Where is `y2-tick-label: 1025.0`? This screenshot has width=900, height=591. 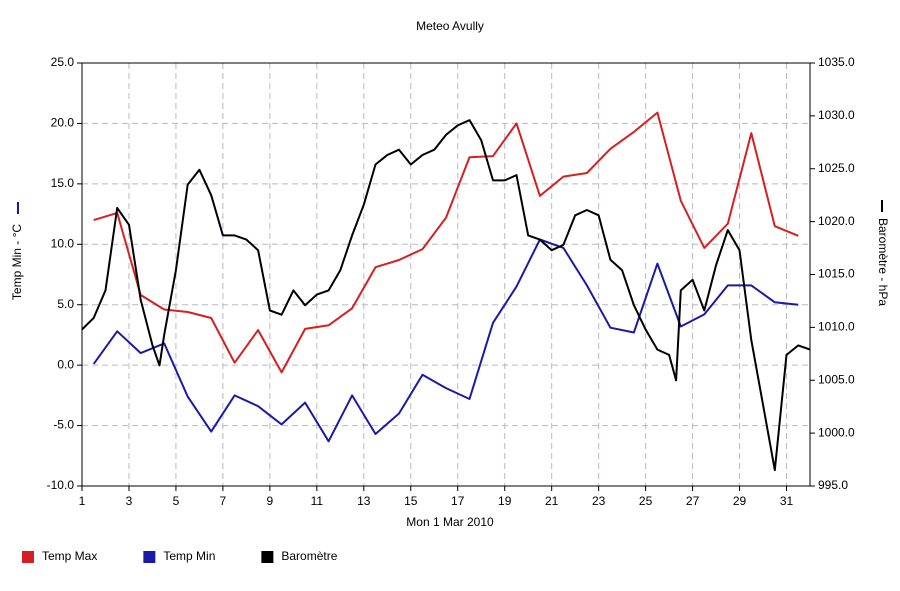 y2-tick-label: 1025.0 is located at coordinates (836, 168).